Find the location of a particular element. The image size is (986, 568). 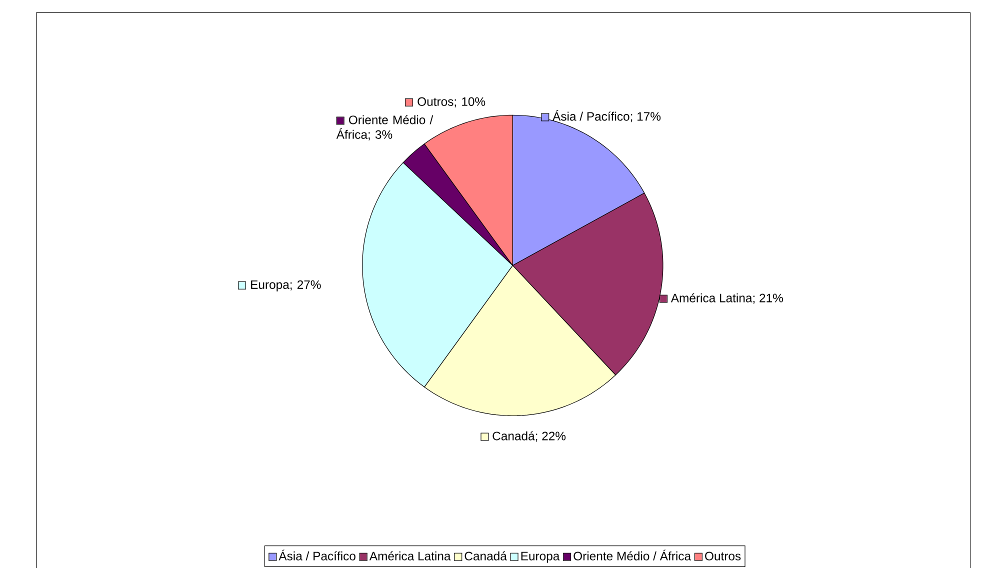

data-label: Ásia / Pacífico; 17% is located at coordinates (606, 116).